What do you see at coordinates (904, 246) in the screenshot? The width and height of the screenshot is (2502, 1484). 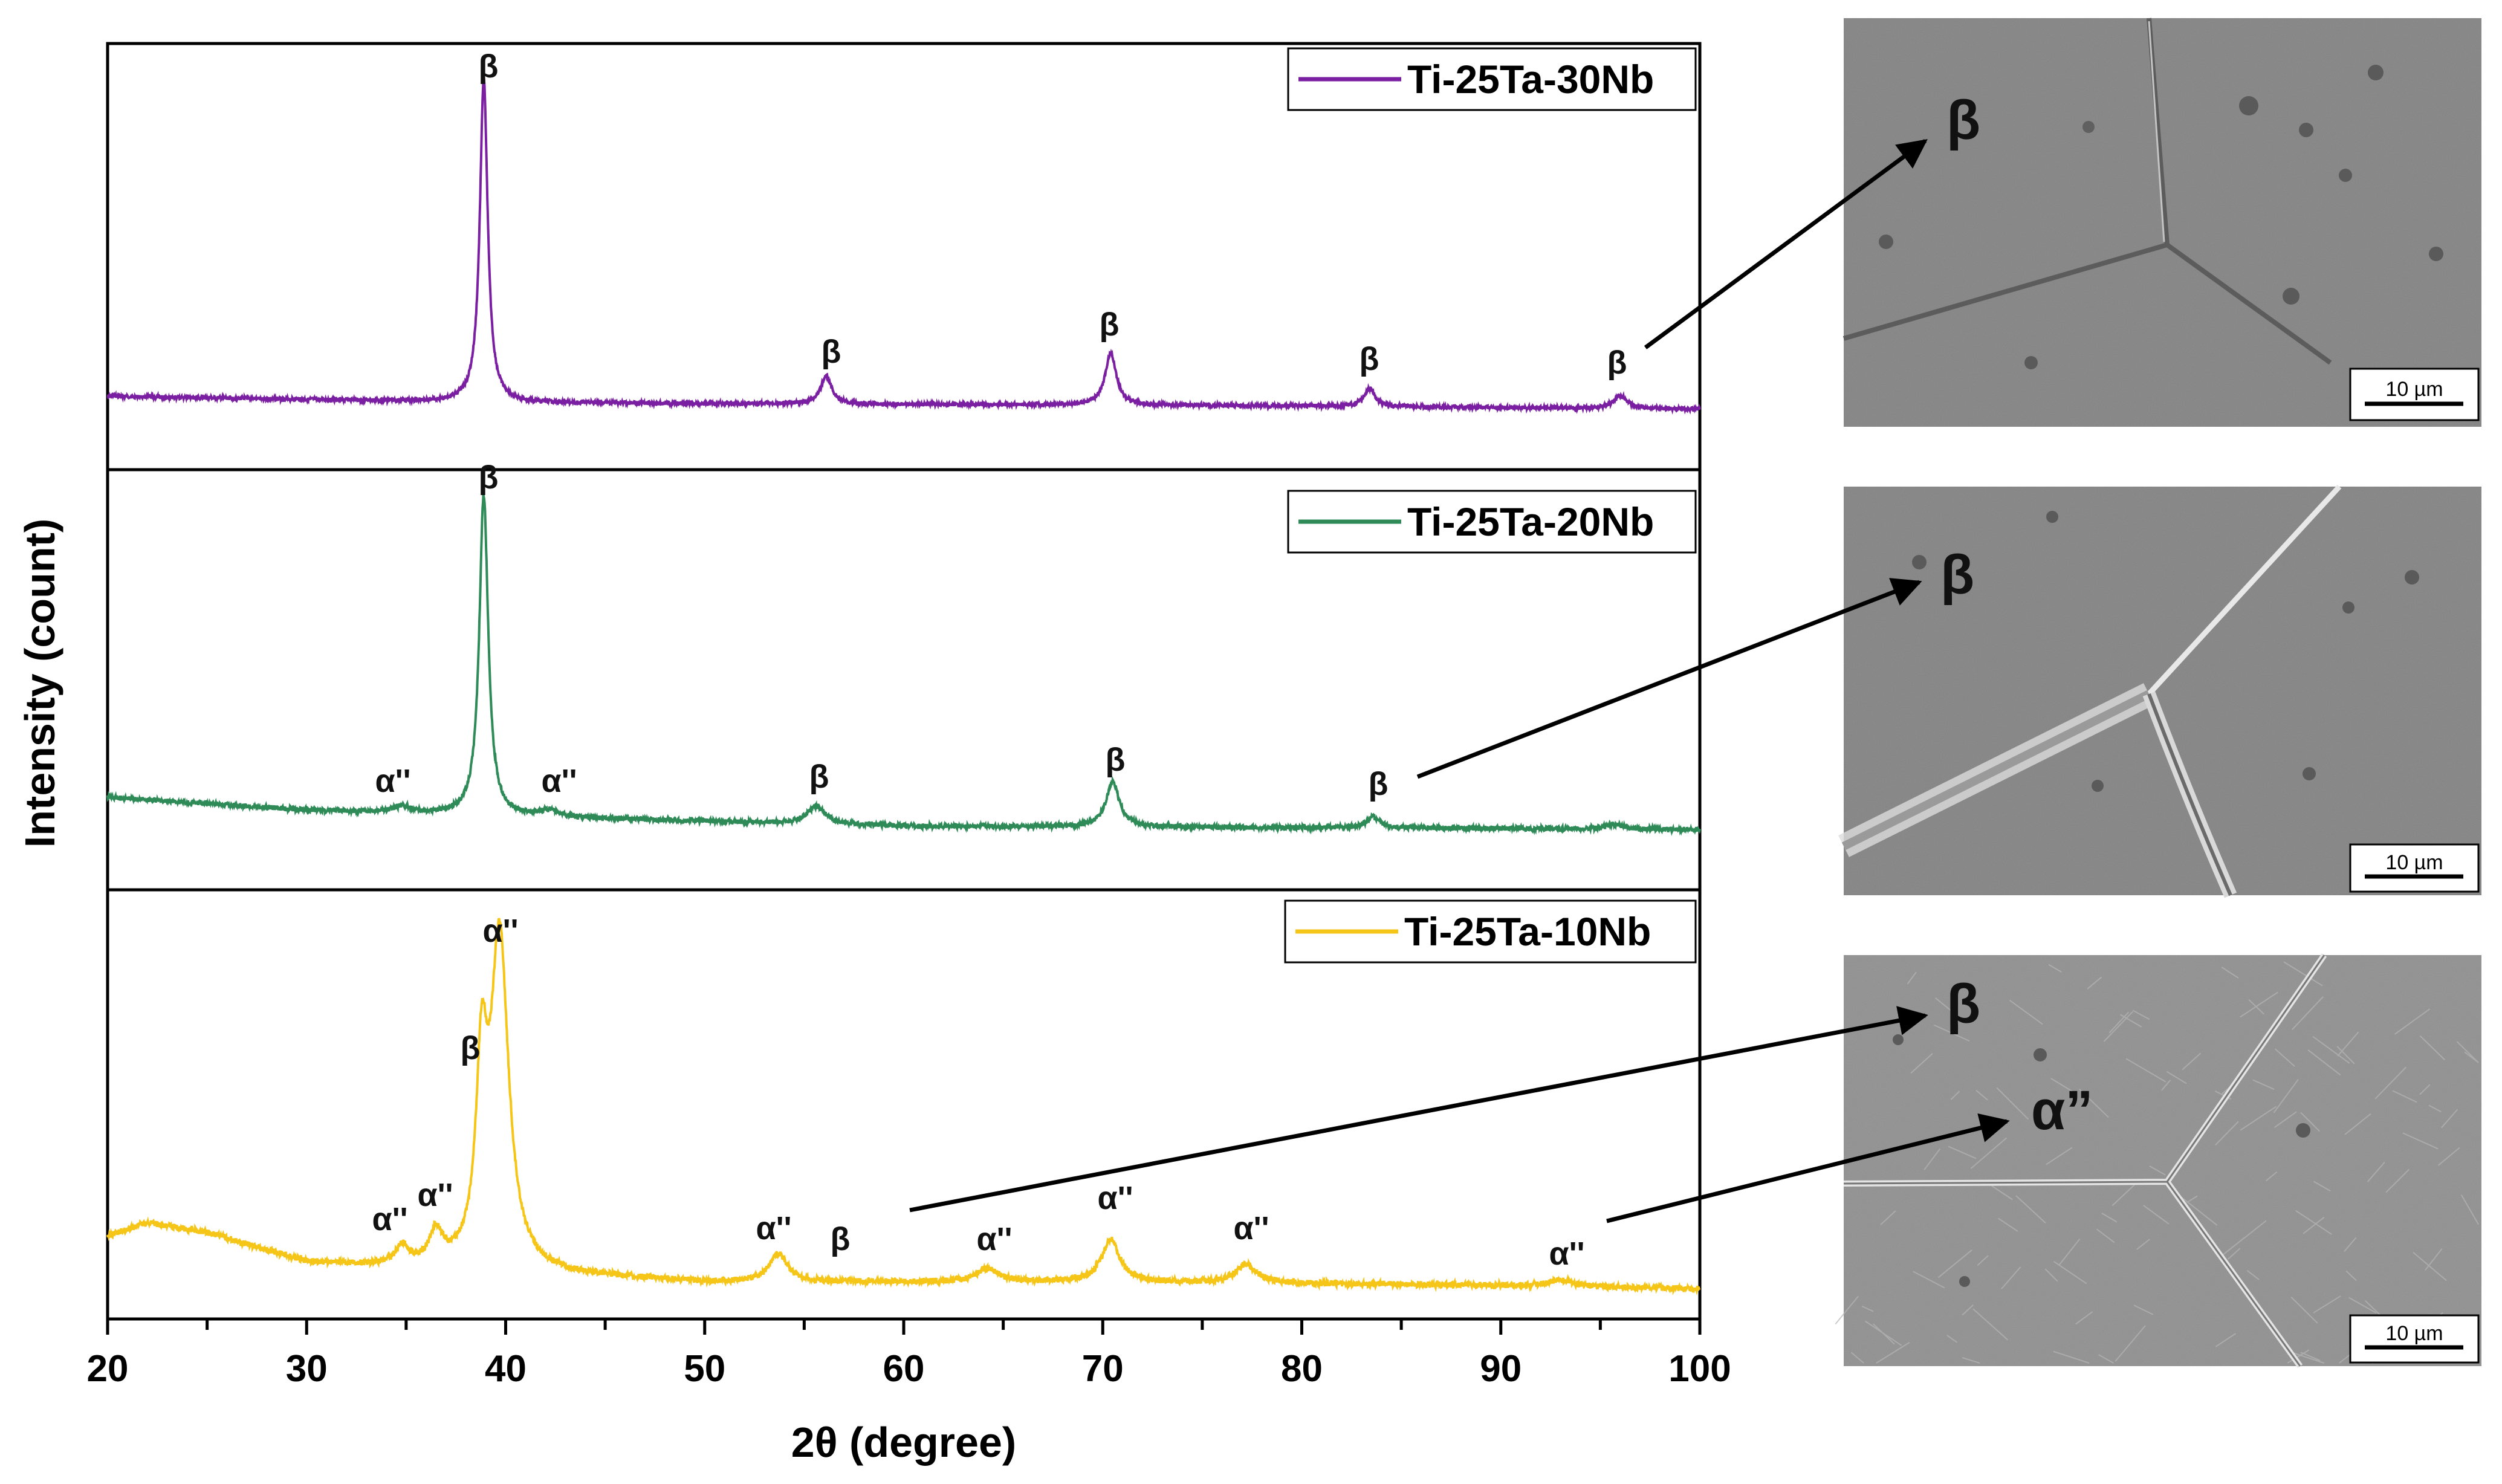 I see `series-line-ti-25ta-30nb` at bounding box center [904, 246].